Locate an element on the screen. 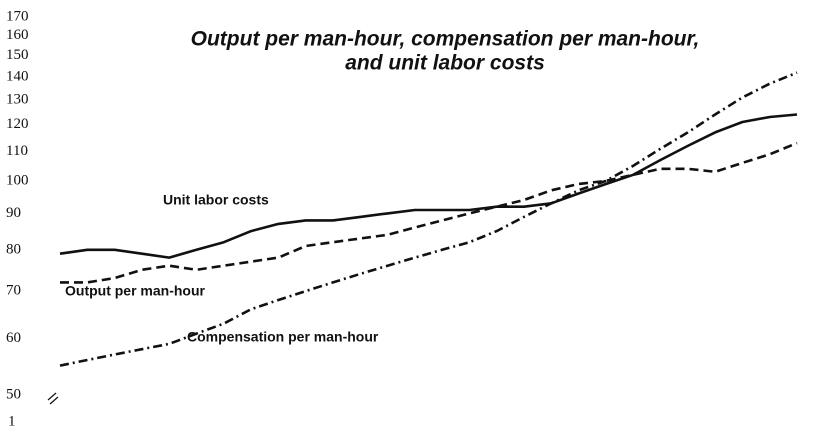 This screenshot has height=437, width=833. series-label: Output per man-hour is located at coordinates (135, 291).